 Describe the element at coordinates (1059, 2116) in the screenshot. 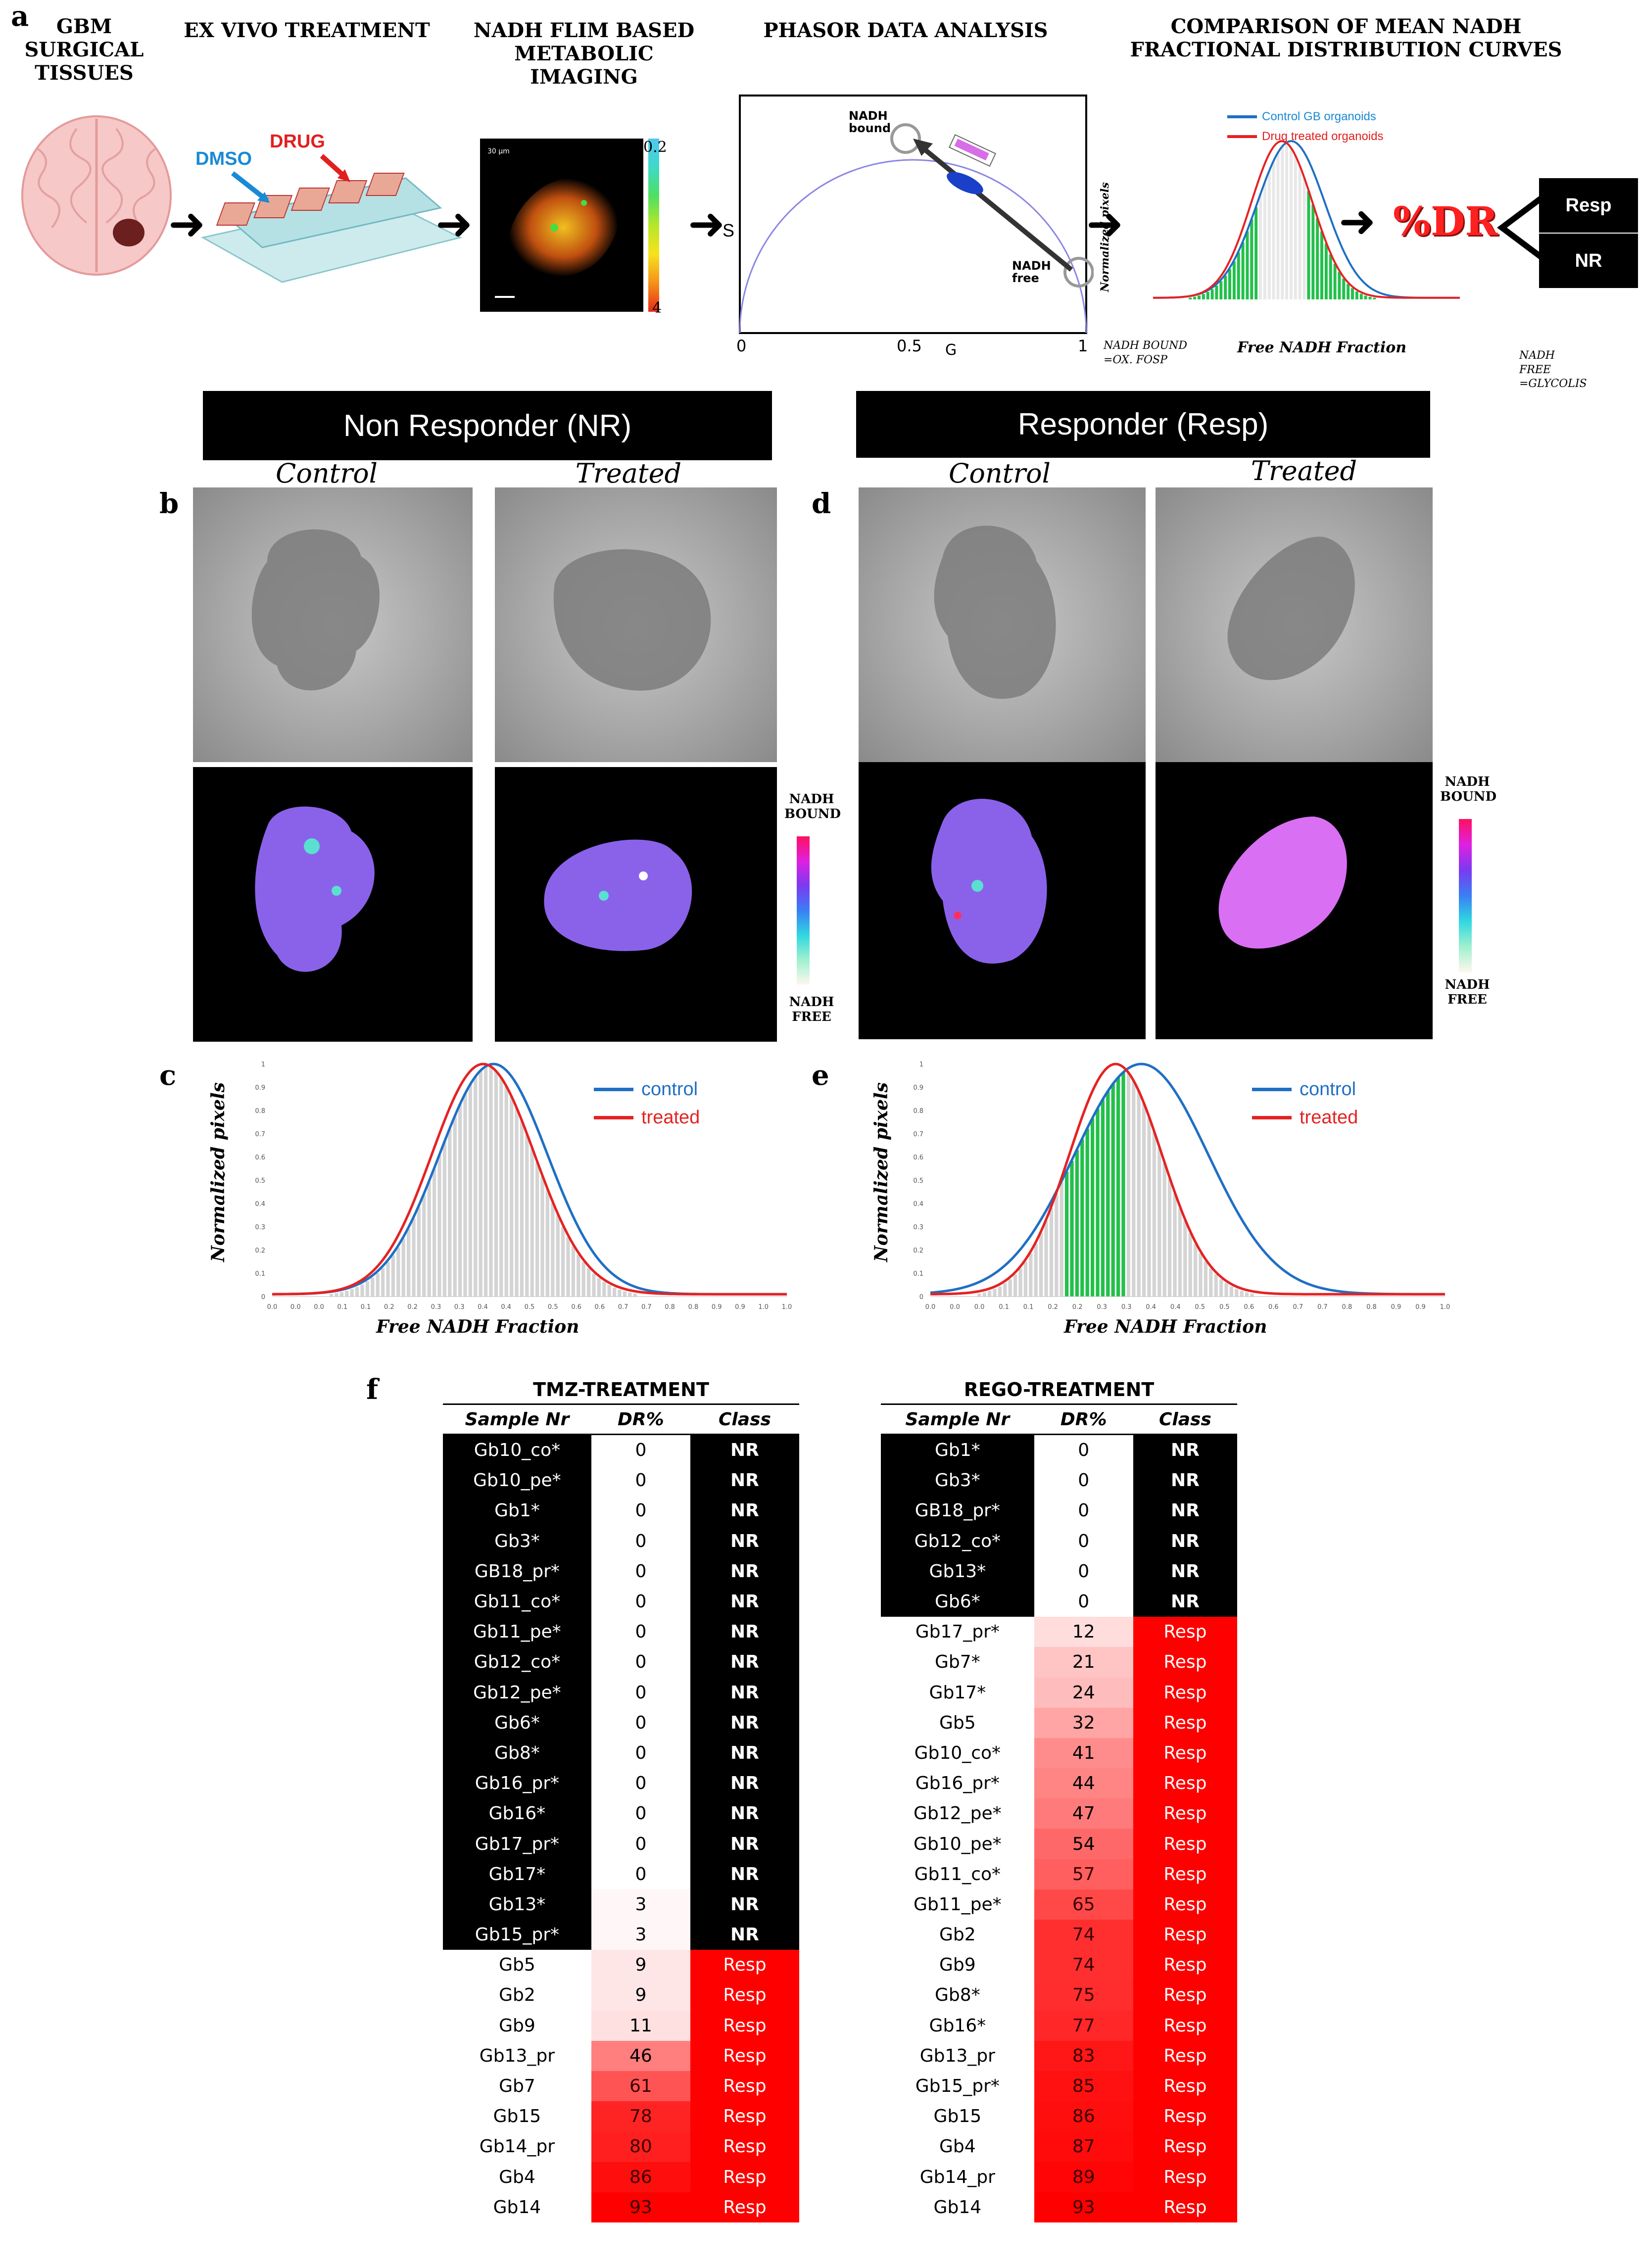

I see `table-row: Gb15 86 Resp` at that location.